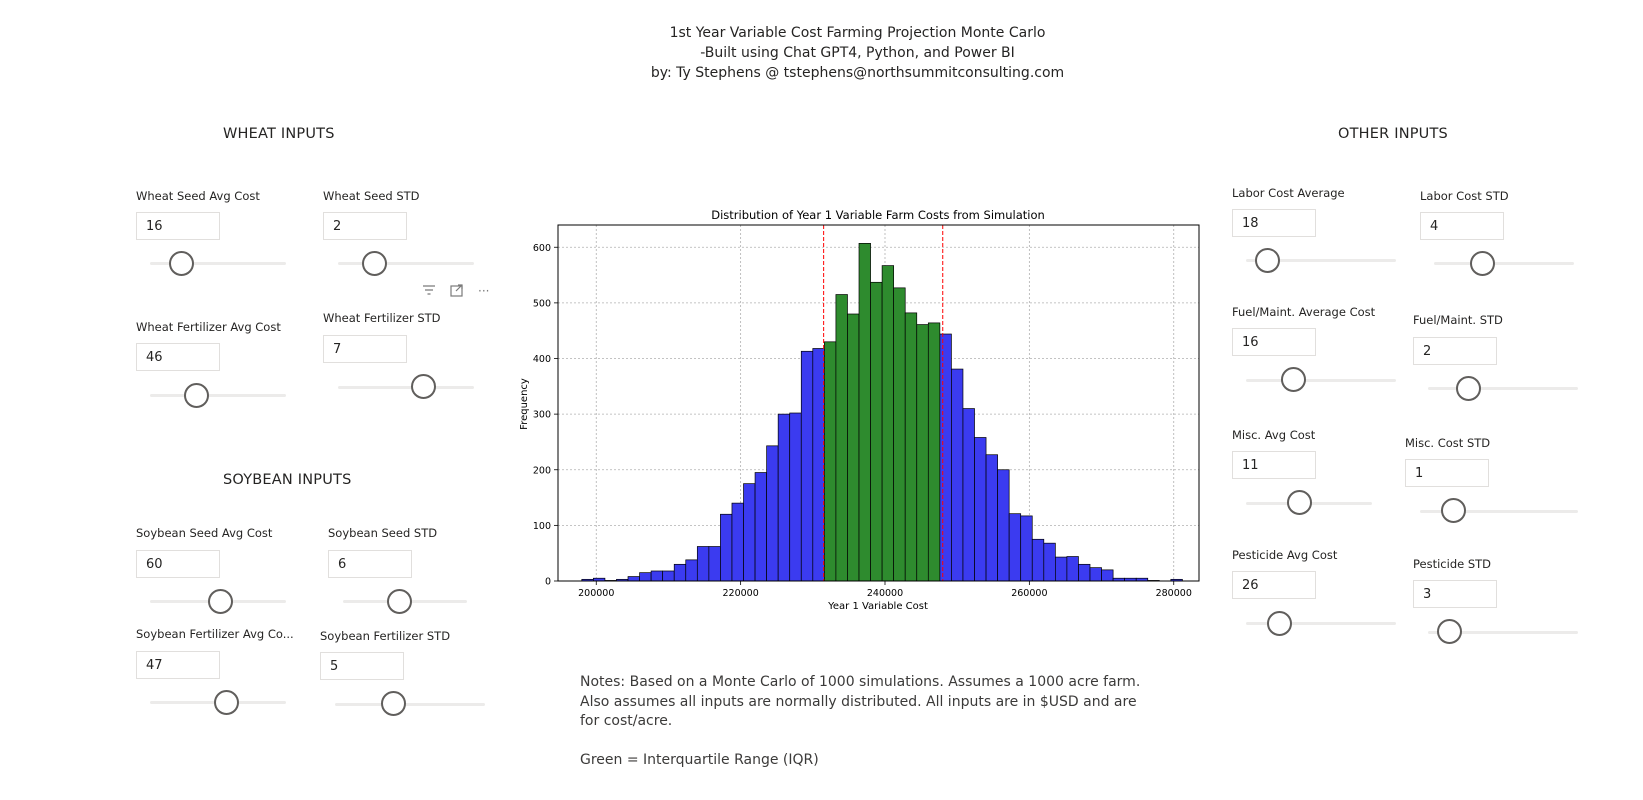  What do you see at coordinates (429, 292) in the screenshot?
I see `filter-icon` at bounding box center [429, 292].